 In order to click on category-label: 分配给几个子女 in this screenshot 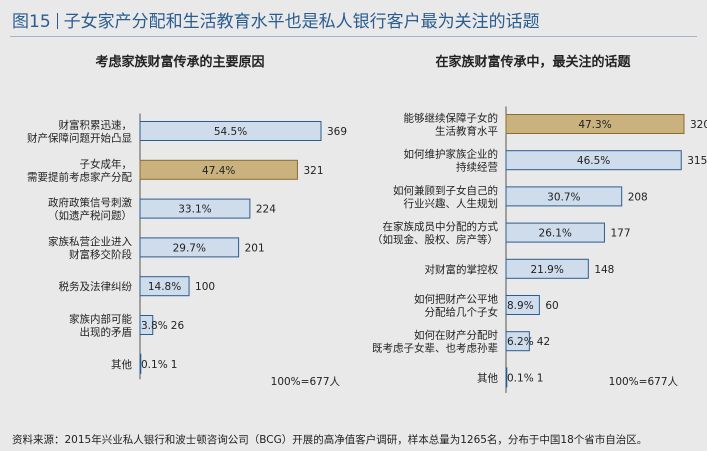, I will do `click(462, 312)`.